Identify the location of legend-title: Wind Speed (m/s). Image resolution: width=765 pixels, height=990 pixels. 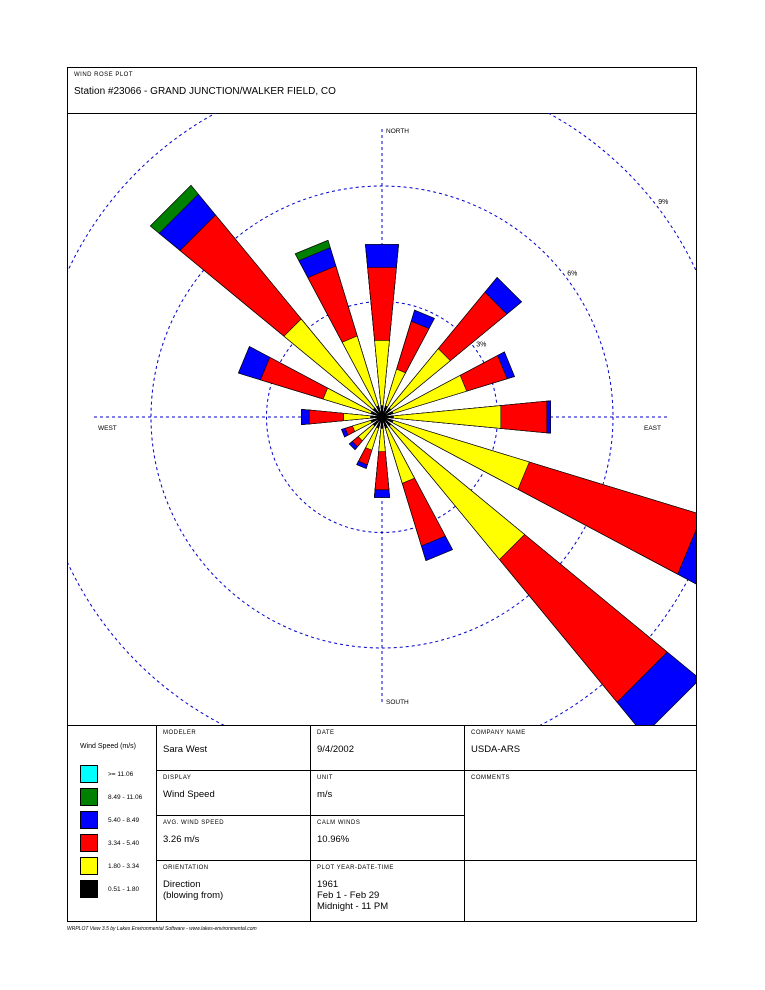
(108, 746).